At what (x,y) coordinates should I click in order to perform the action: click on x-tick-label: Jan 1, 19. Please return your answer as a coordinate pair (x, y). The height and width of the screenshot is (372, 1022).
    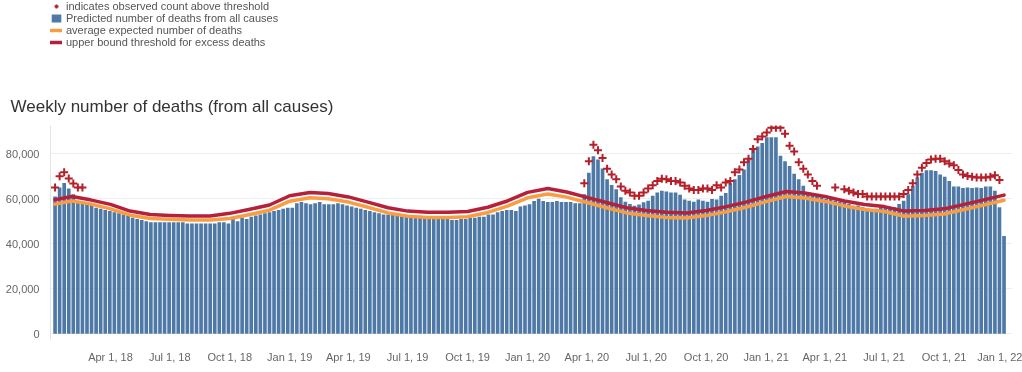
    Looking at the image, I should click on (290, 356).